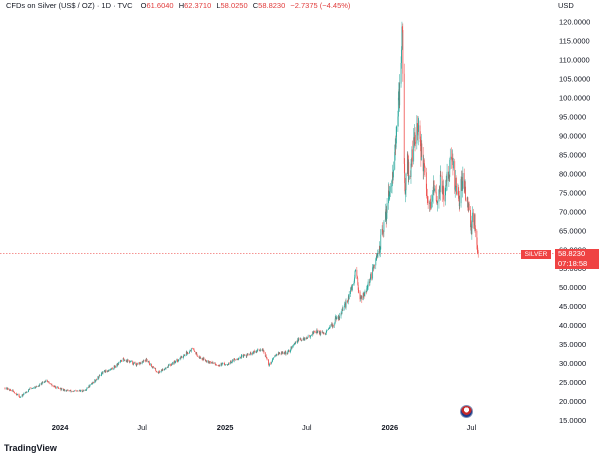 Image resolution: width=600 pixels, height=453 pixels. Describe the element at coordinates (572, 173) in the screenshot. I see `y-tick-label: 80.0000` at that location.